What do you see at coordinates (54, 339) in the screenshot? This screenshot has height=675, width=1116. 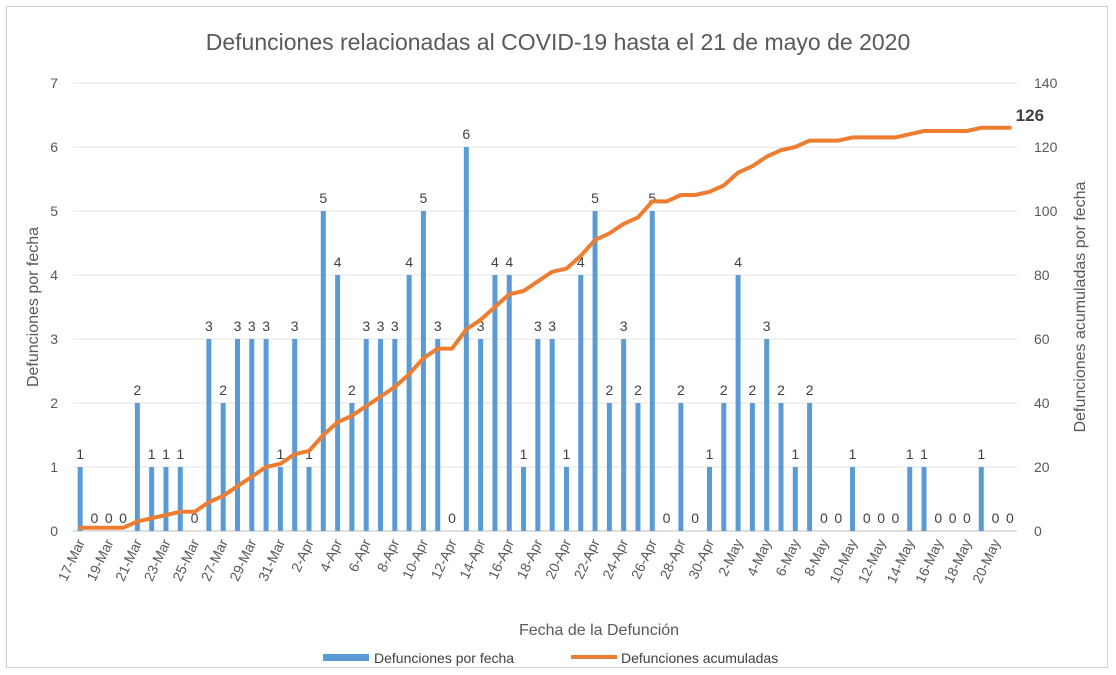 I see `y-tick-label: 3` at bounding box center [54, 339].